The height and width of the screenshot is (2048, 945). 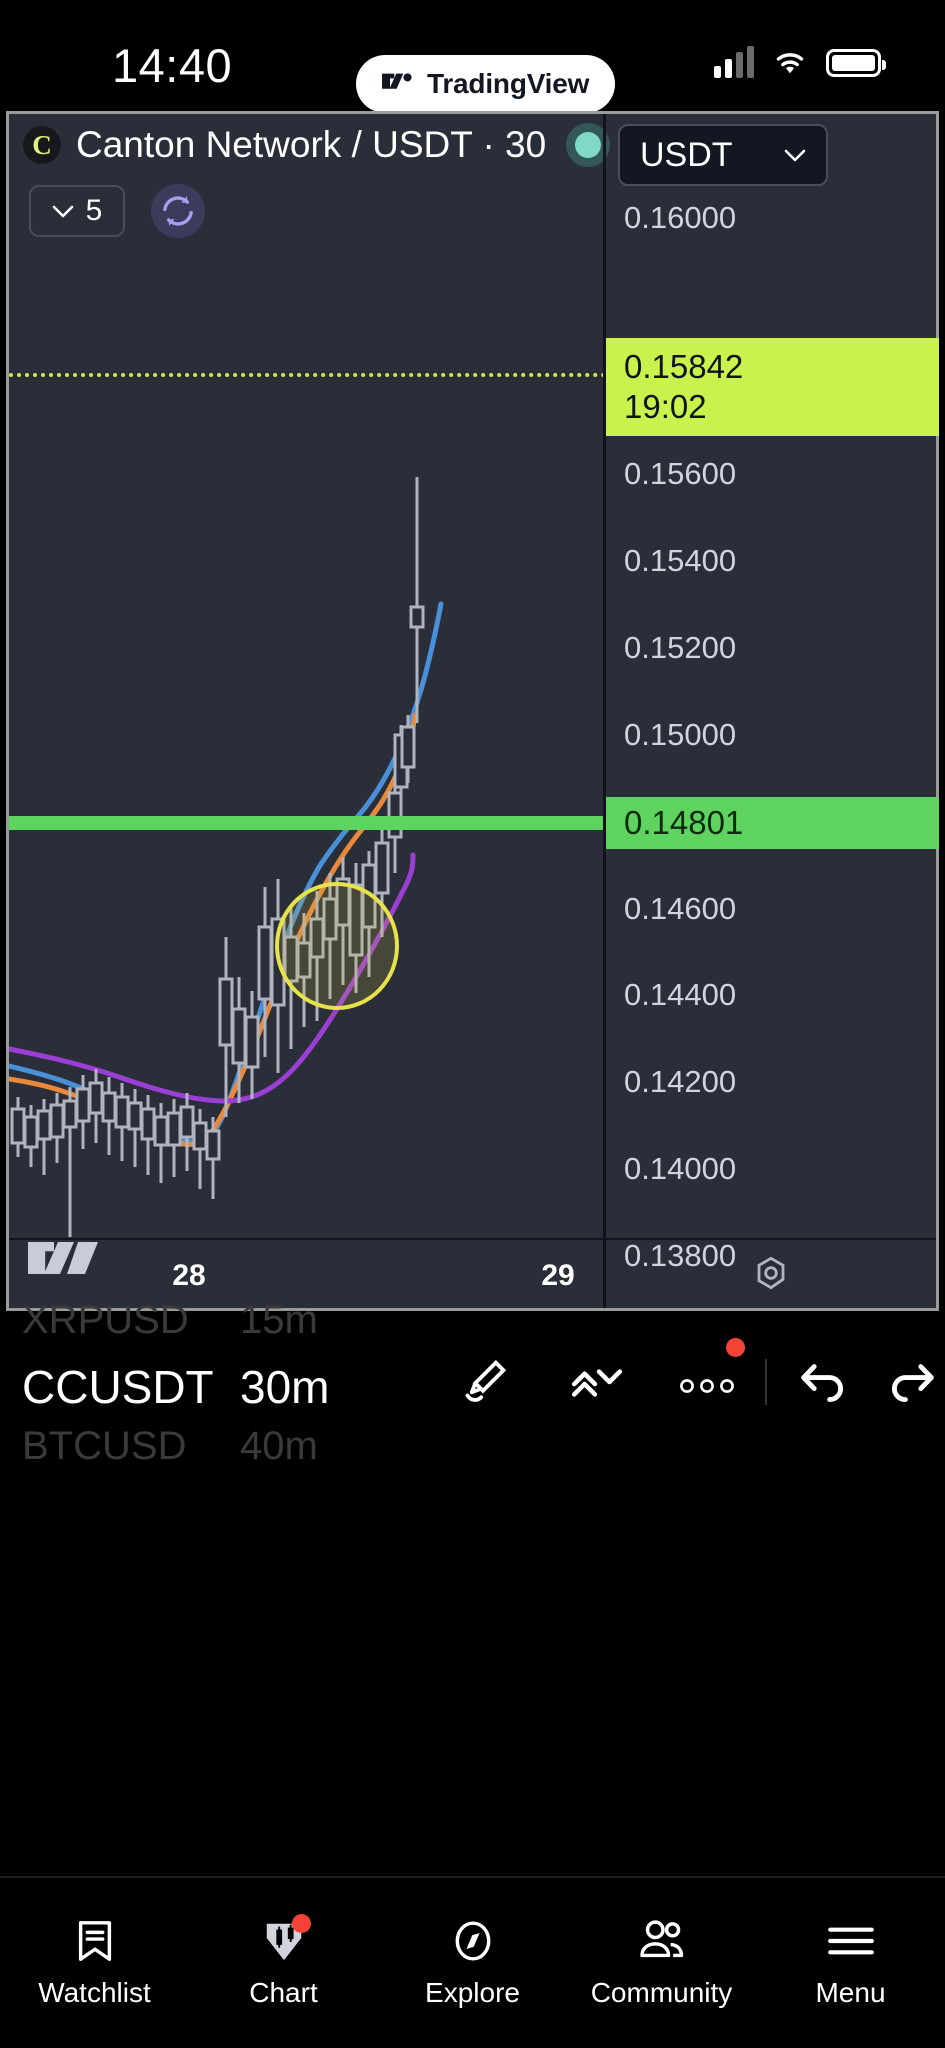 What do you see at coordinates (680, 560) in the screenshot?
I see `price-tick: 0.15400` at bounding box center [680, 560].